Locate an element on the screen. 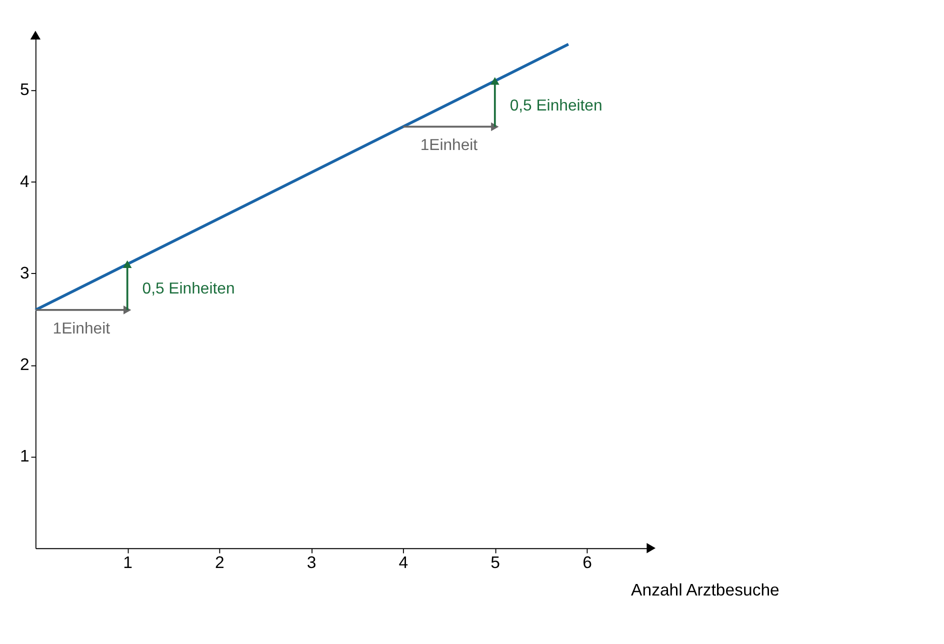  x-tick-label: 3 is located at coordinates (311, 562).